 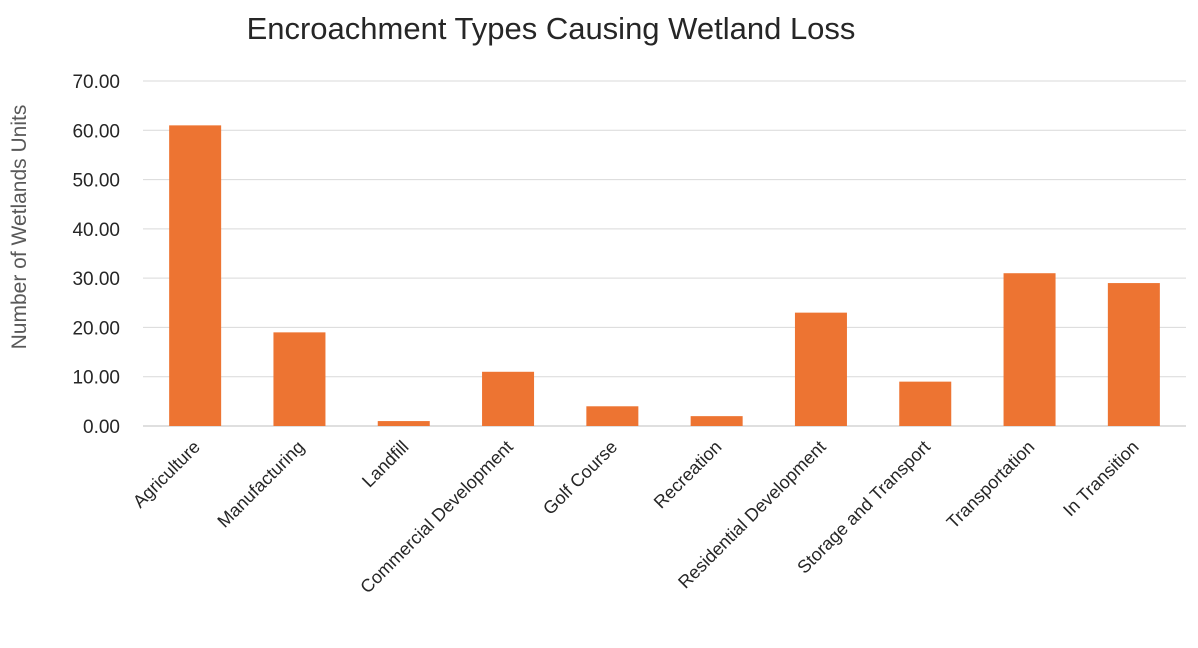 I want to click on bar-transportation, so click(x=1029, y=349).